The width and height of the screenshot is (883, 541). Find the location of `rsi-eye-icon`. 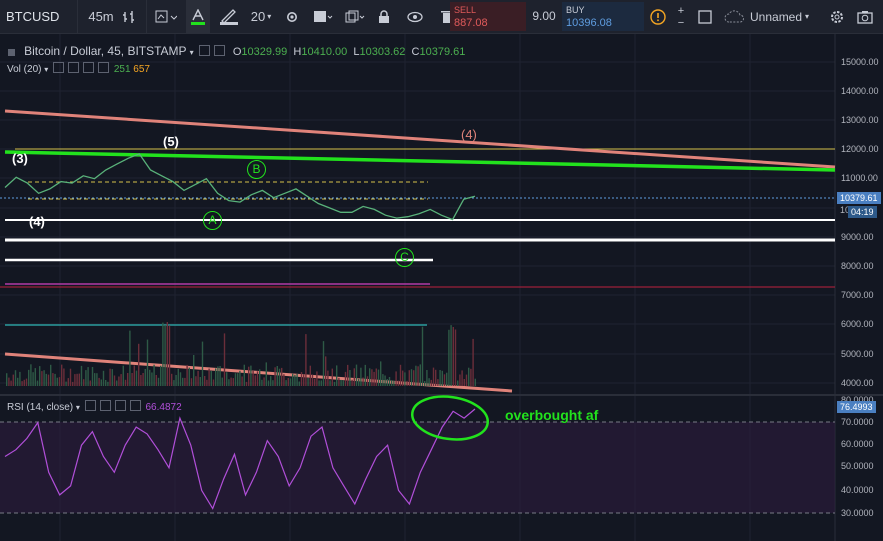

rsi-eye-icon is located at coordinates (90, 405).